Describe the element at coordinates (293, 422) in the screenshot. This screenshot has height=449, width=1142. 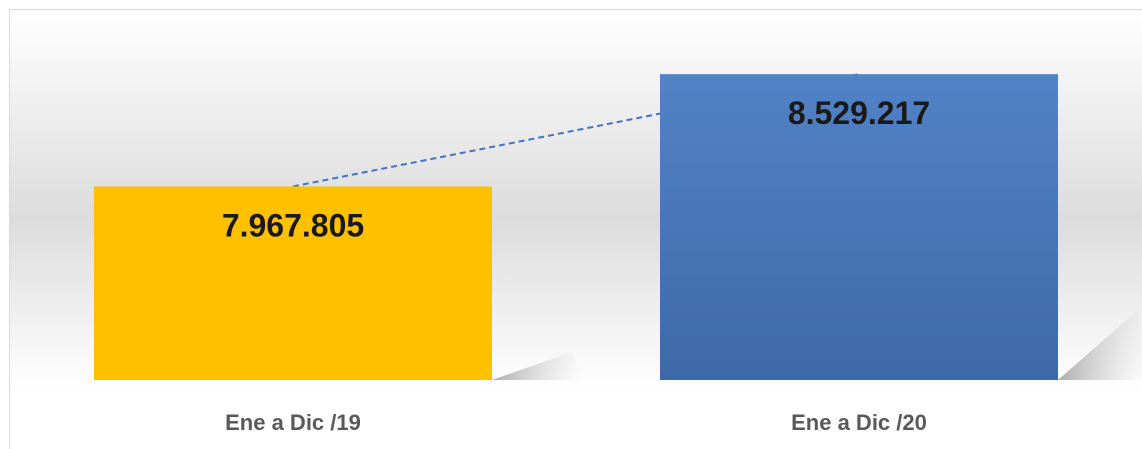
I see `category-label-1: Ene a Dic /19` at that location.